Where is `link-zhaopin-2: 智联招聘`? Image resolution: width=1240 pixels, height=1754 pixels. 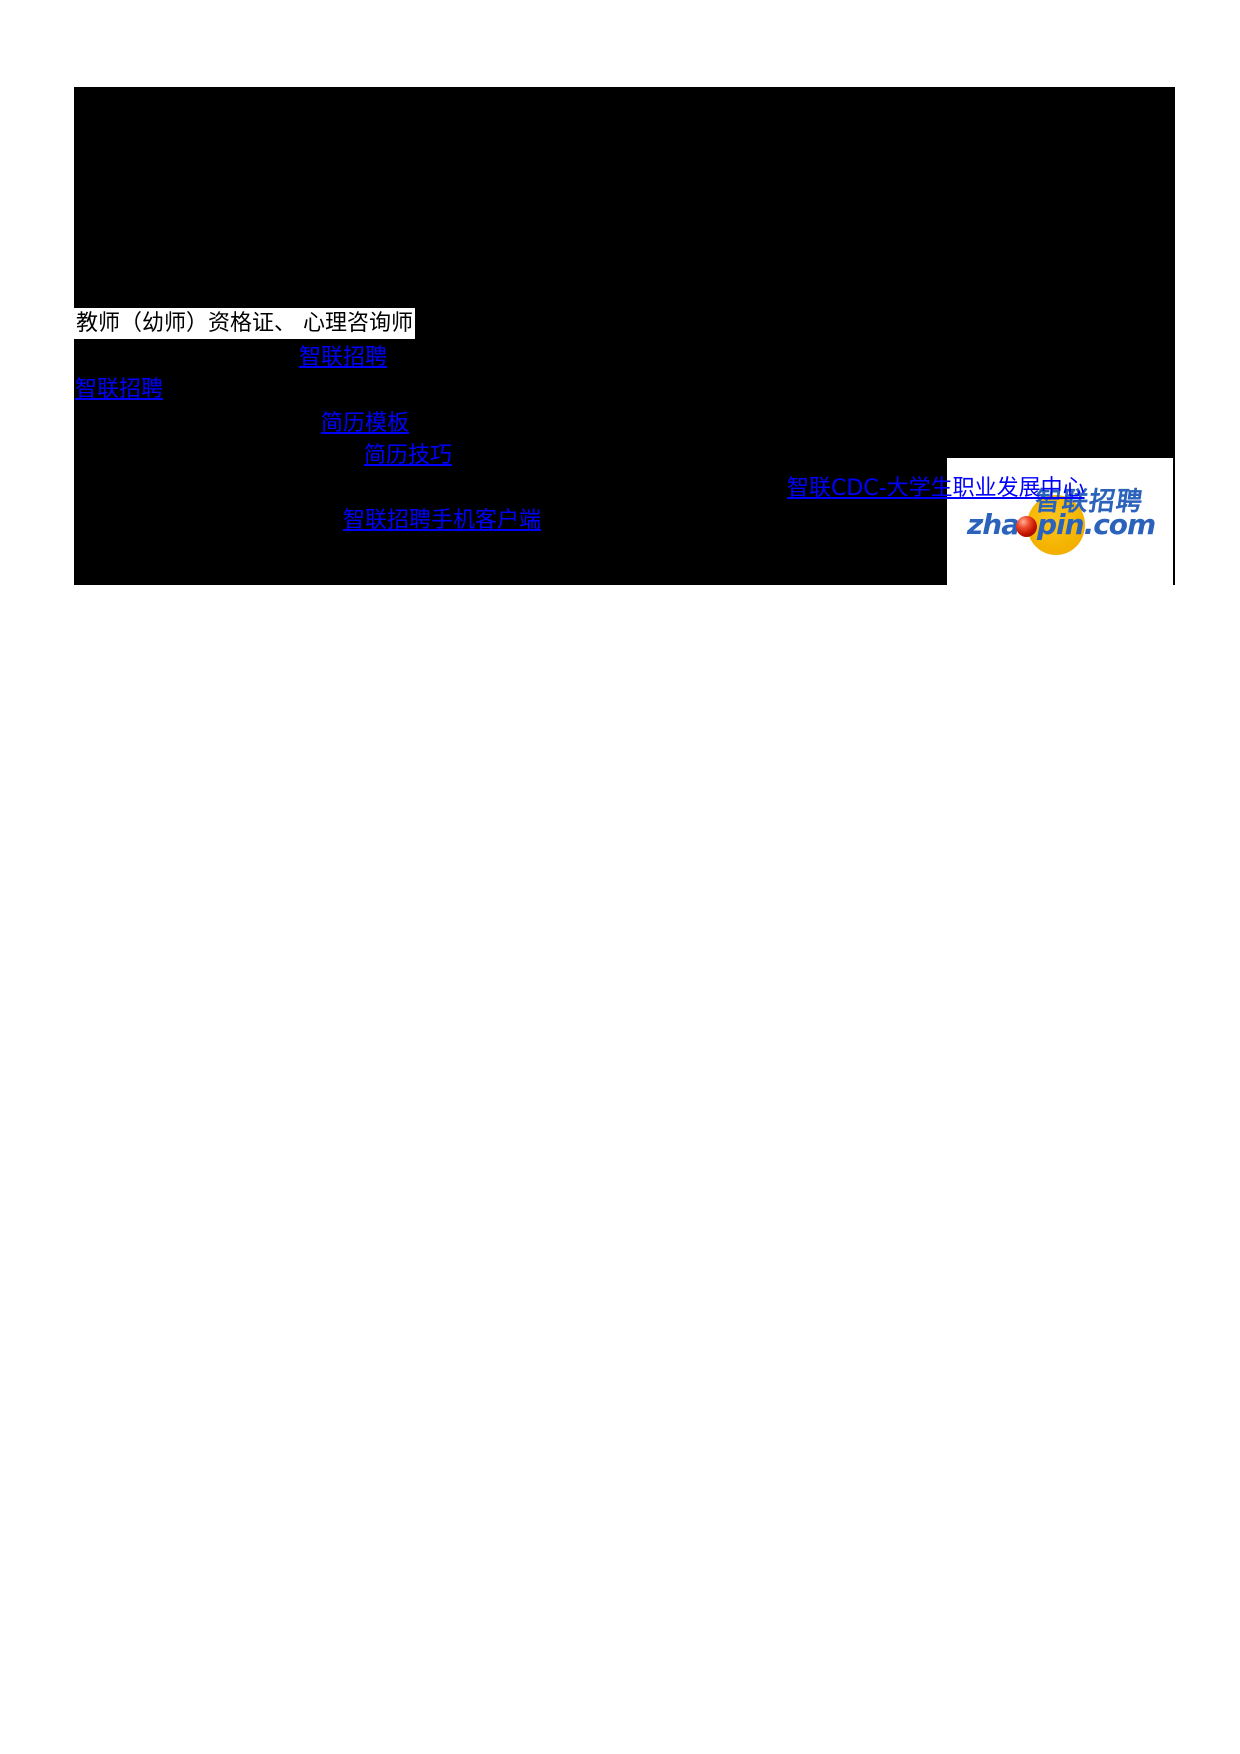 link-zhaopin-2: 智联招聘 is located at coordinates (119, 389).